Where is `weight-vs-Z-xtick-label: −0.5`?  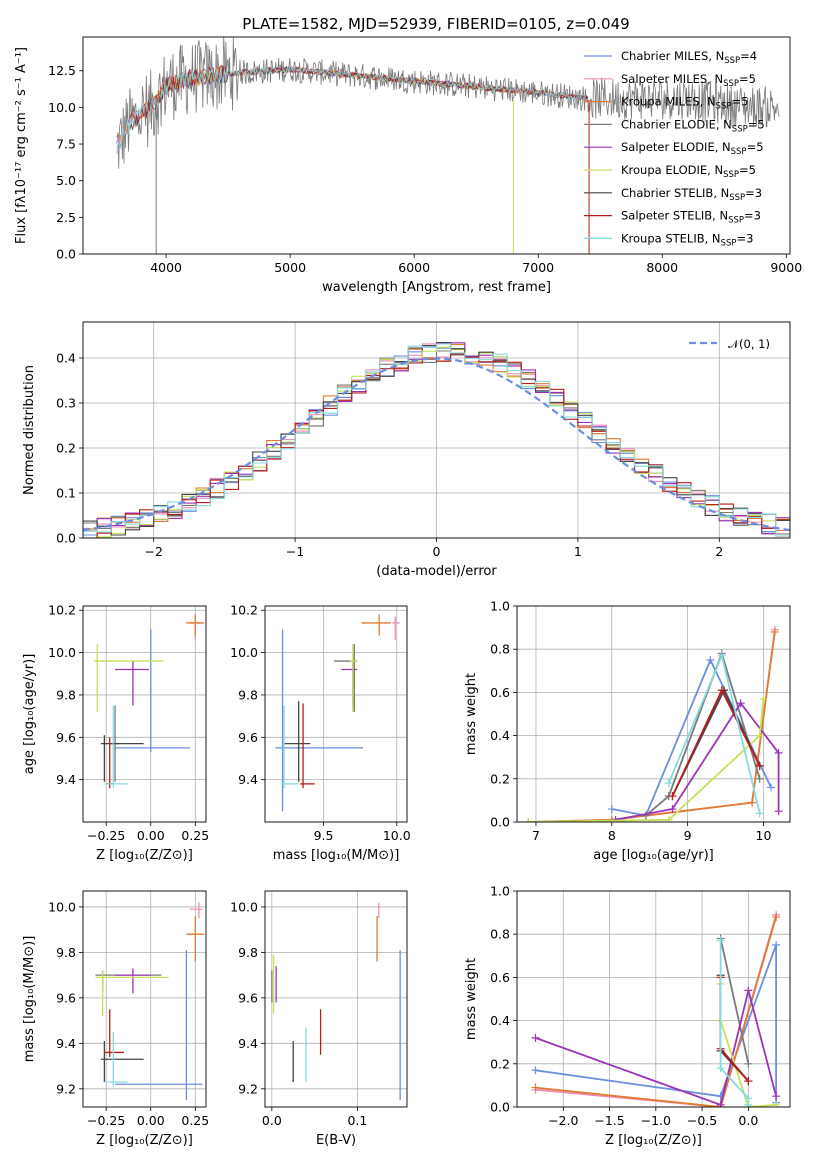
weight-vs-Z-xtick-label: −0.5 is located at coordinates (702, 1120).